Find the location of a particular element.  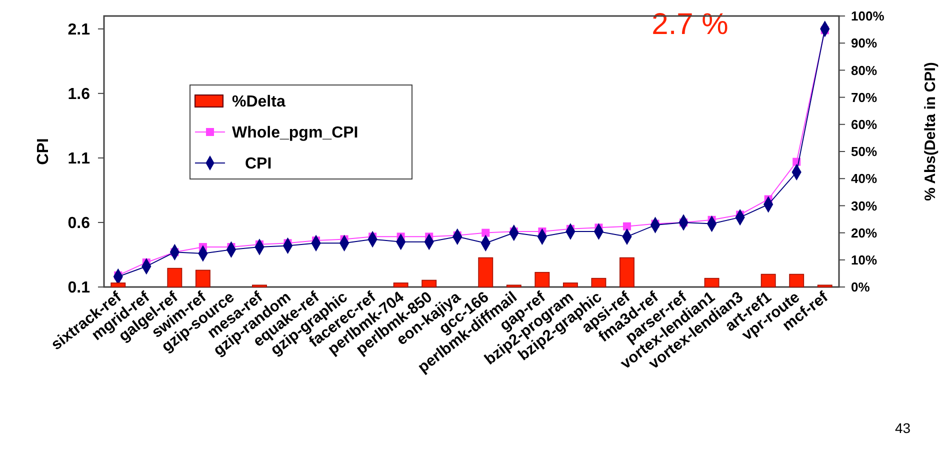

legend-label: %Delta is located at coordinates (259, 102).